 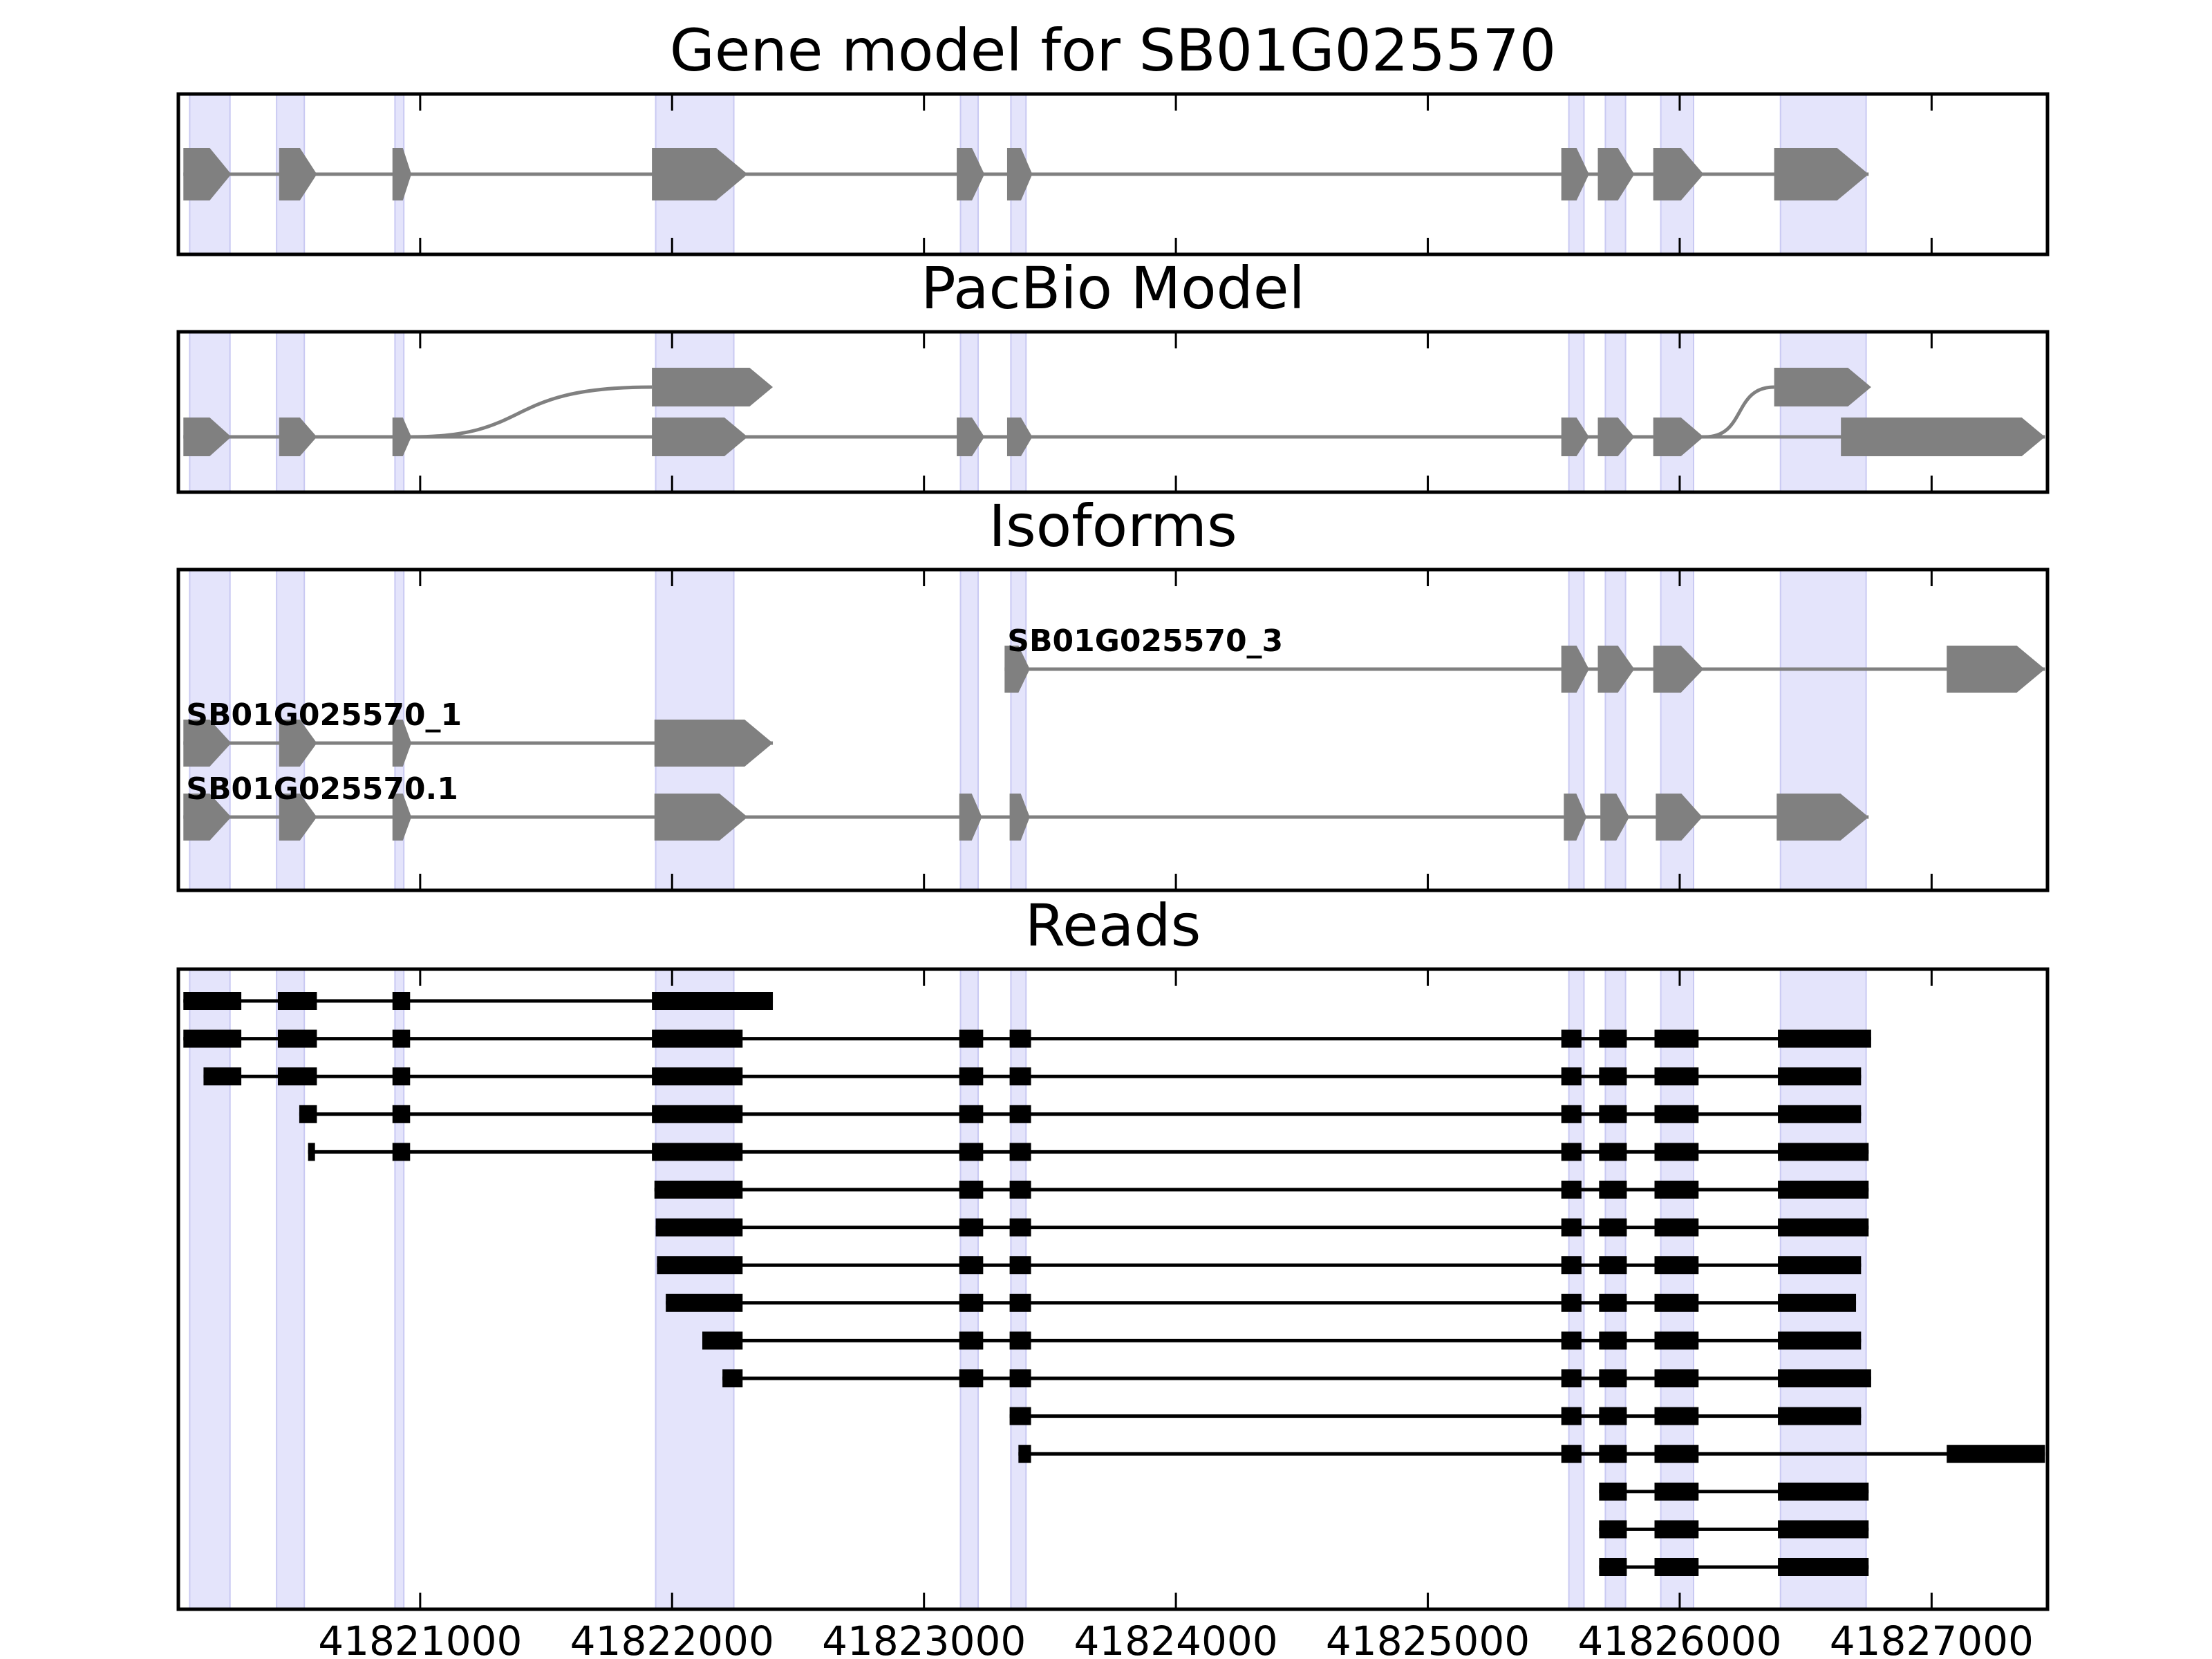 What do you see at coordinates (1113, 288) in the screenshot?
I see `panel-title: PacBio Model` at bounding box center [1113, 288].